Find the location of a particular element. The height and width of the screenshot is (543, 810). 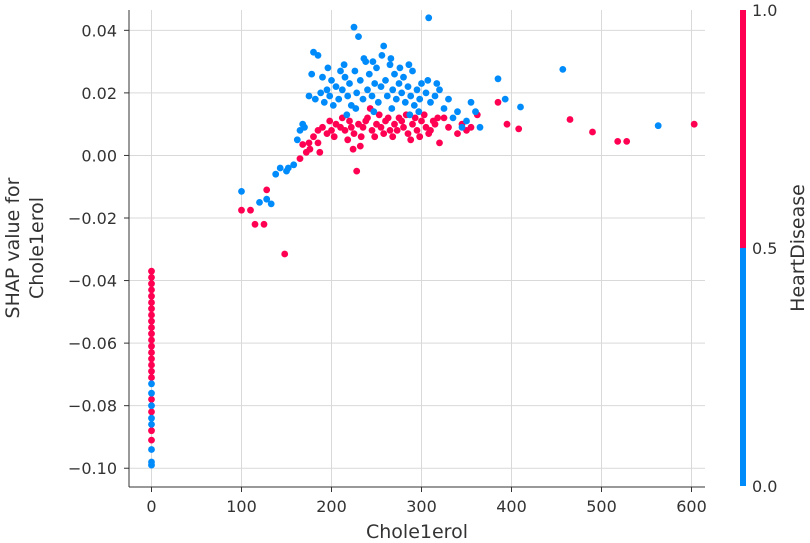

colorbar: 1.0 0.5 0.0 HeartDisease is located at coordinates (774, 248).